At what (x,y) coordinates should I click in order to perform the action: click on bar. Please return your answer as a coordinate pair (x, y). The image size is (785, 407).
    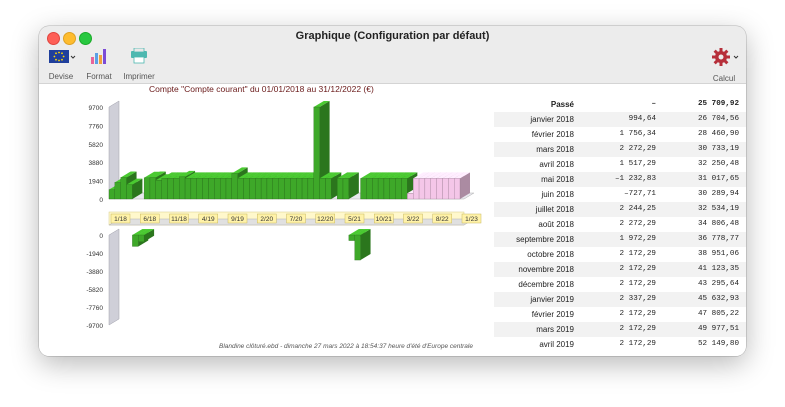
    Looking at the image, I should click on (134, 189).